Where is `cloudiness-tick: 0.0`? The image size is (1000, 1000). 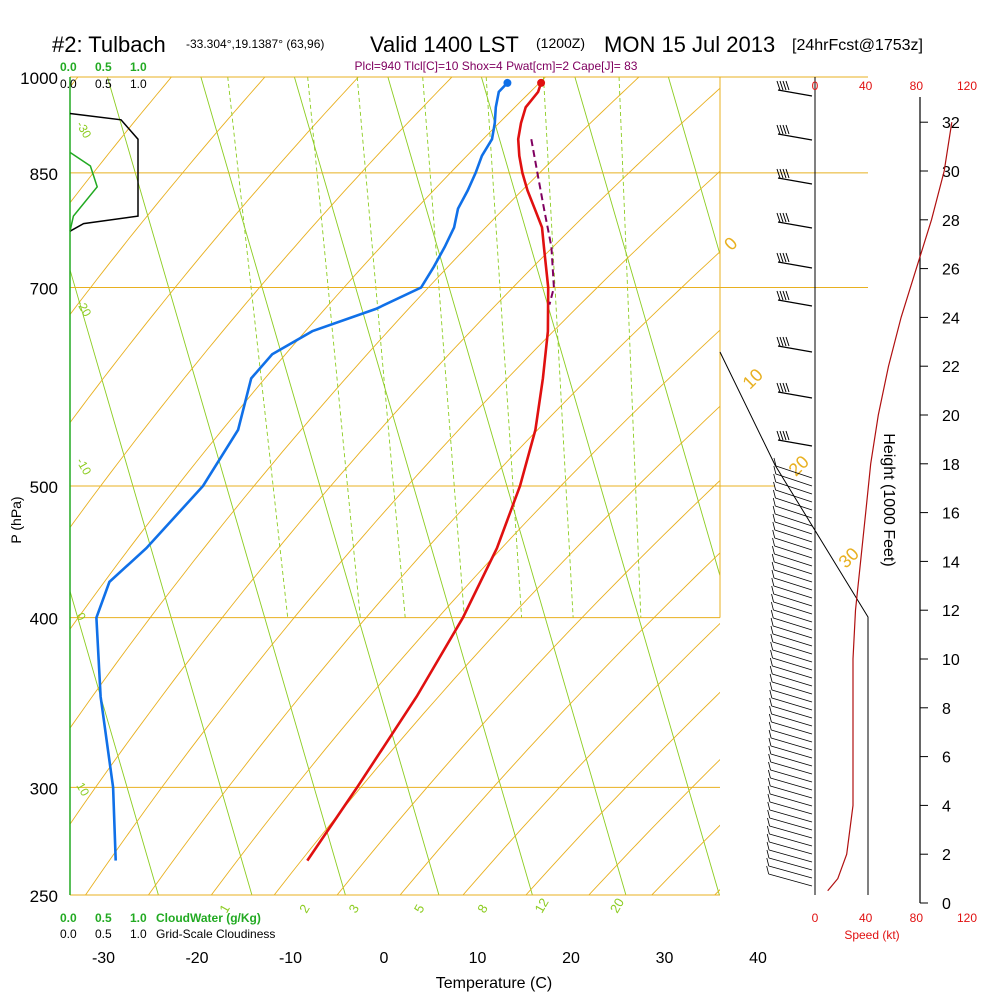 cloudiness-tick: 0.0 is located at coordinates (68, 934).